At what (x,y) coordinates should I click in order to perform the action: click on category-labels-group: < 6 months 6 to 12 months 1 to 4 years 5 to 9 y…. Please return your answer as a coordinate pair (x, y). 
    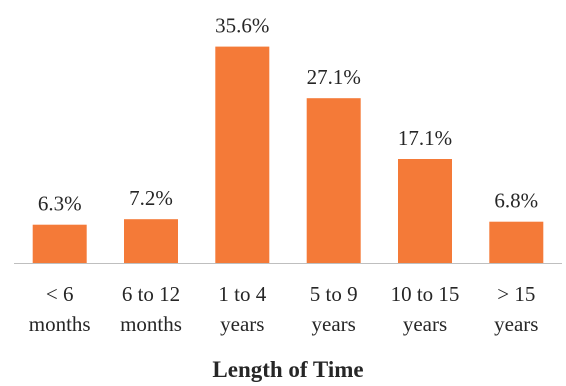
    Looking at the image, I should click on (284, 309).